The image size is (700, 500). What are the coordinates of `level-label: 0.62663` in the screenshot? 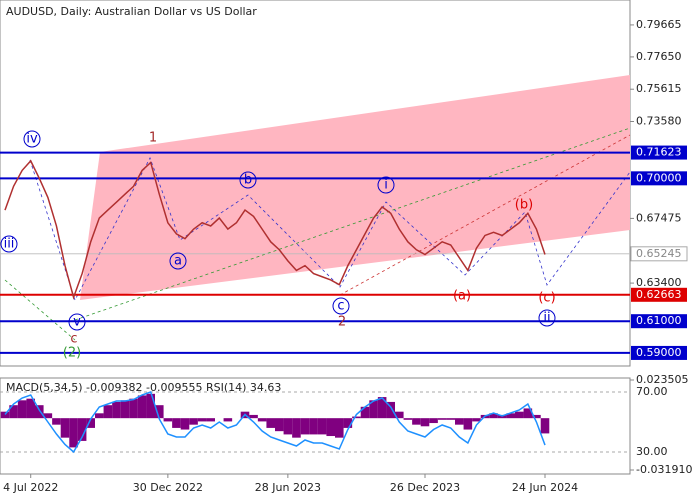 It's located at (659, 294).